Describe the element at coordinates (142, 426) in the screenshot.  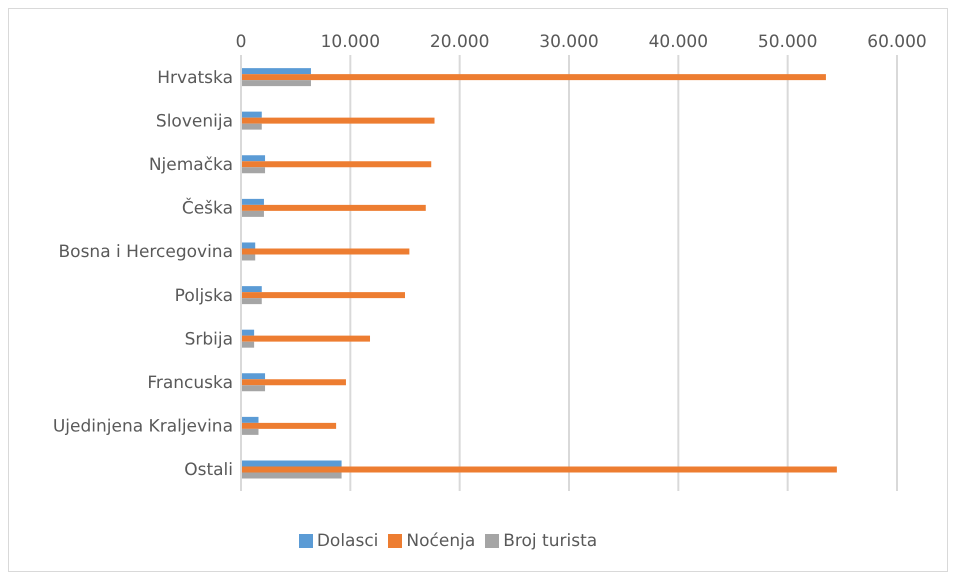
I see `y-tick-label: Ujedinjena Kraljevina` at that location.